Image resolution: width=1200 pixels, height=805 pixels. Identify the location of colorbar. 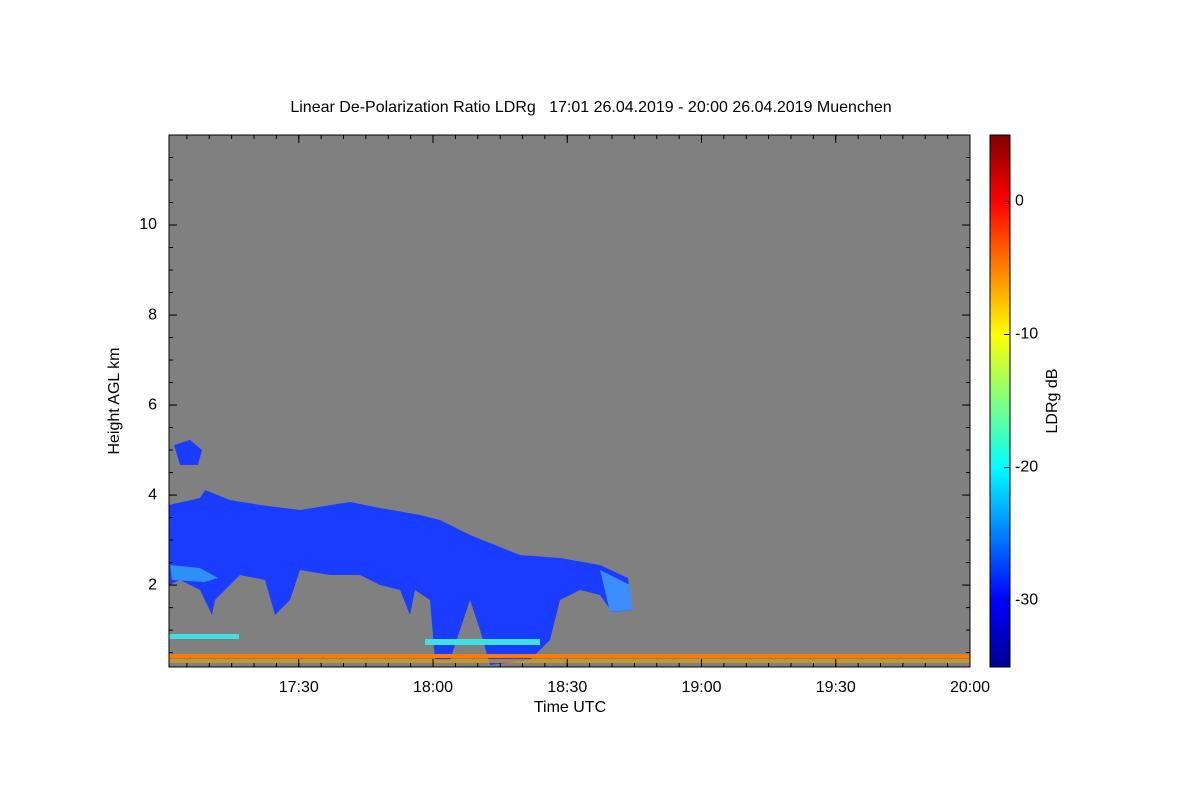
(1000, 401).